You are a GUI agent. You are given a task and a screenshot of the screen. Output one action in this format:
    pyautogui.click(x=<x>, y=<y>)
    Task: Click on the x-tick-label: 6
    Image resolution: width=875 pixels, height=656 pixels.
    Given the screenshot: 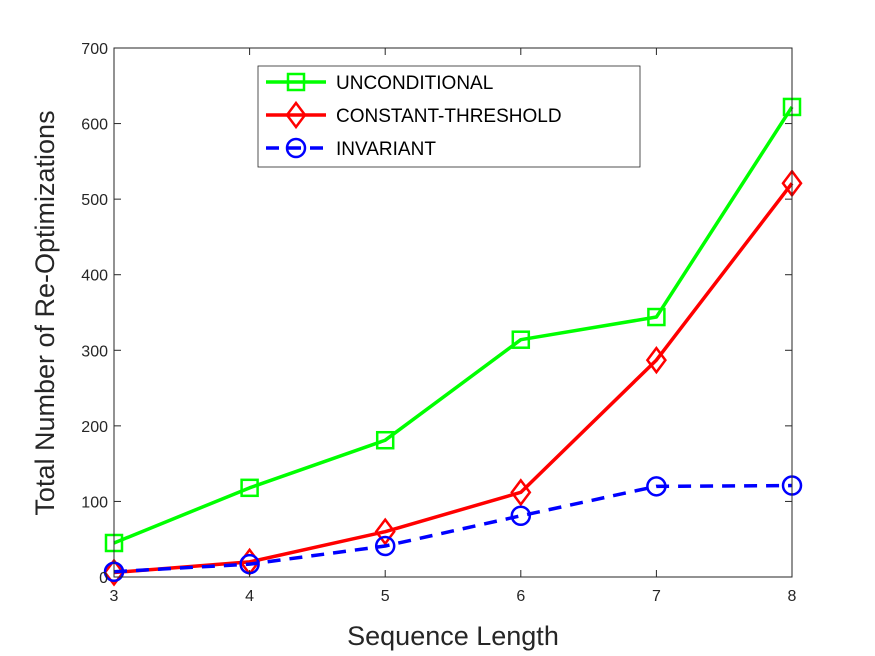 What is the action you would take?
    pyautogui.click(x=520, y=596)
    